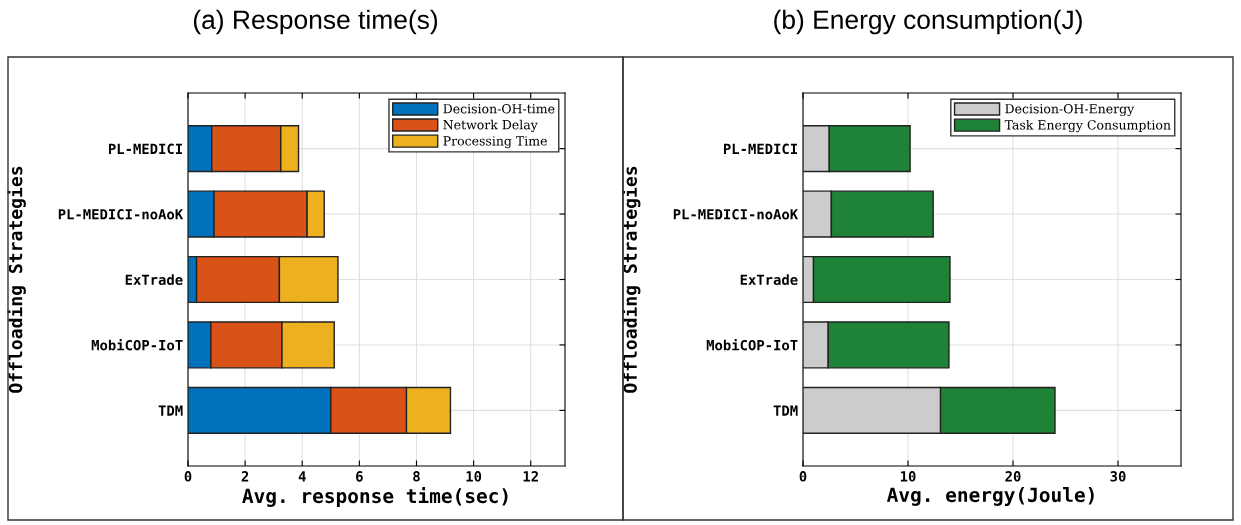  What do you see at coordinates (495, 142) in the screenshot?
I see `legend-label: Processing Time` at bounding box center [495, 142].